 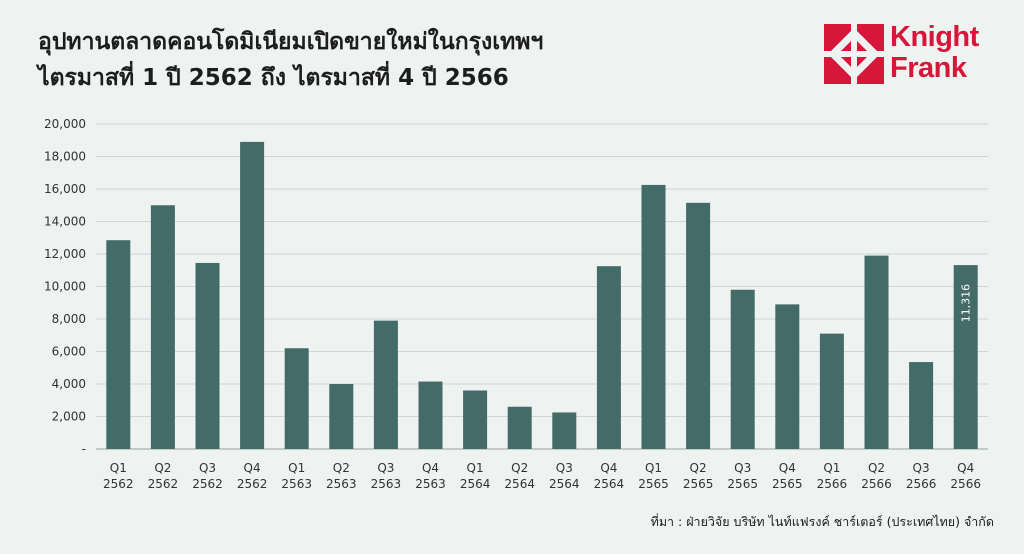 I want to click on y-tick-label: 2,000, so click(x=69, y=417).